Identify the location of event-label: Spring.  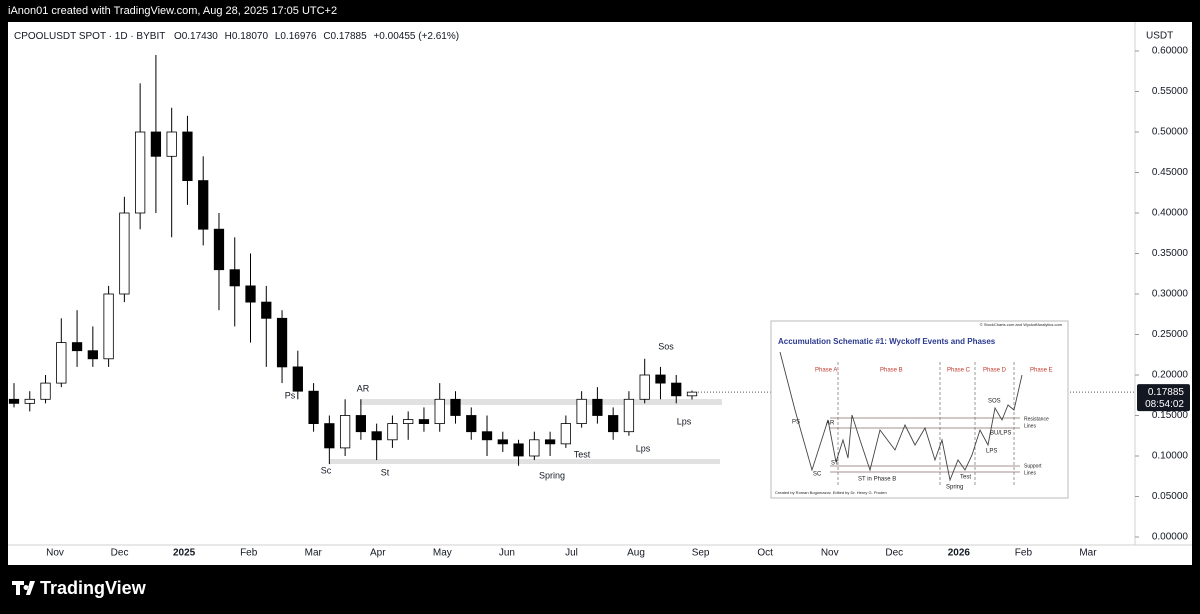
(954, 488).